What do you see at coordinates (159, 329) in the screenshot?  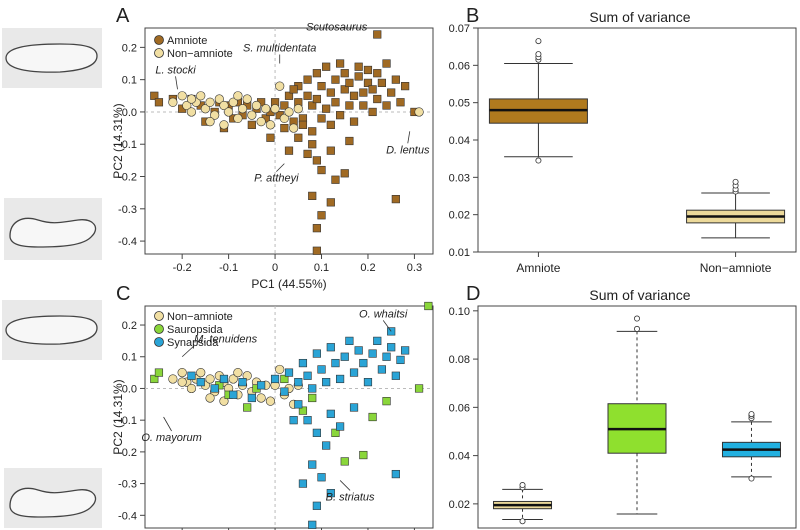 I see `legend-swatch-sauropsida` at bounding box center [159, 329].